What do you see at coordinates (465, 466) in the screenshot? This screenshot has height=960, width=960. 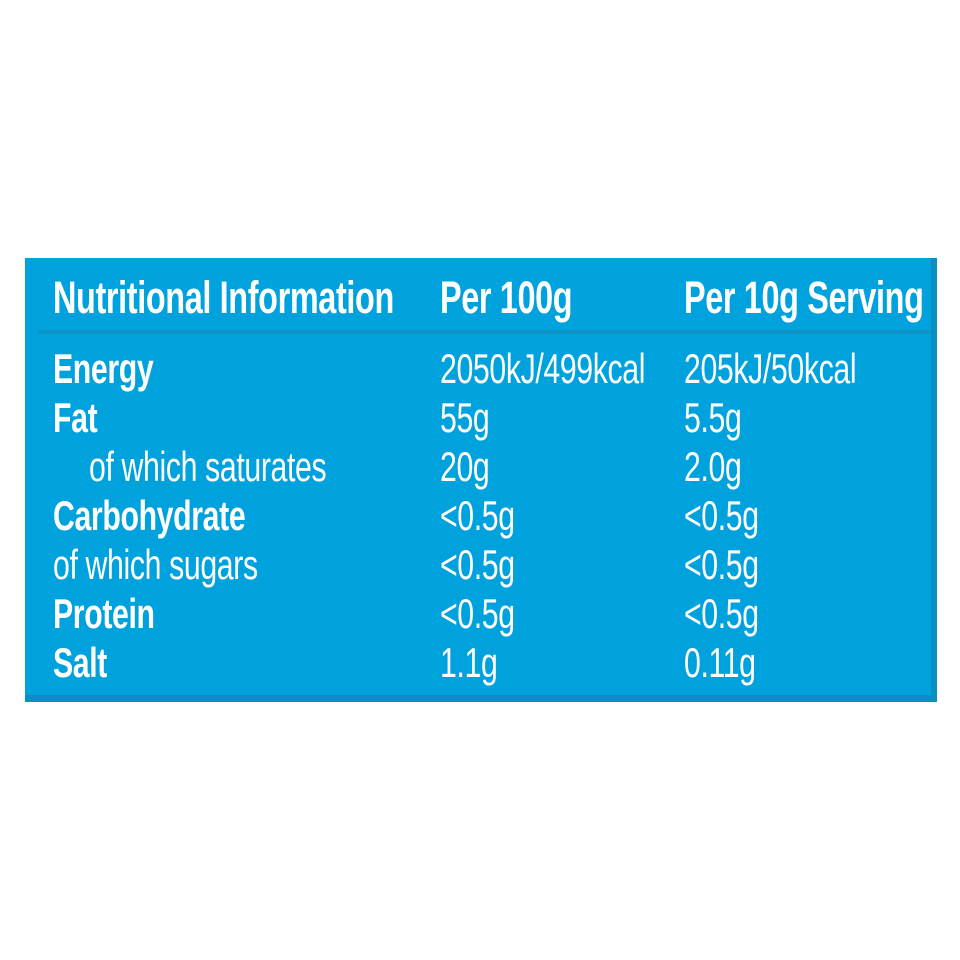 I see `per-100g-value-cell: 20g` at bounding box center [465, 466].